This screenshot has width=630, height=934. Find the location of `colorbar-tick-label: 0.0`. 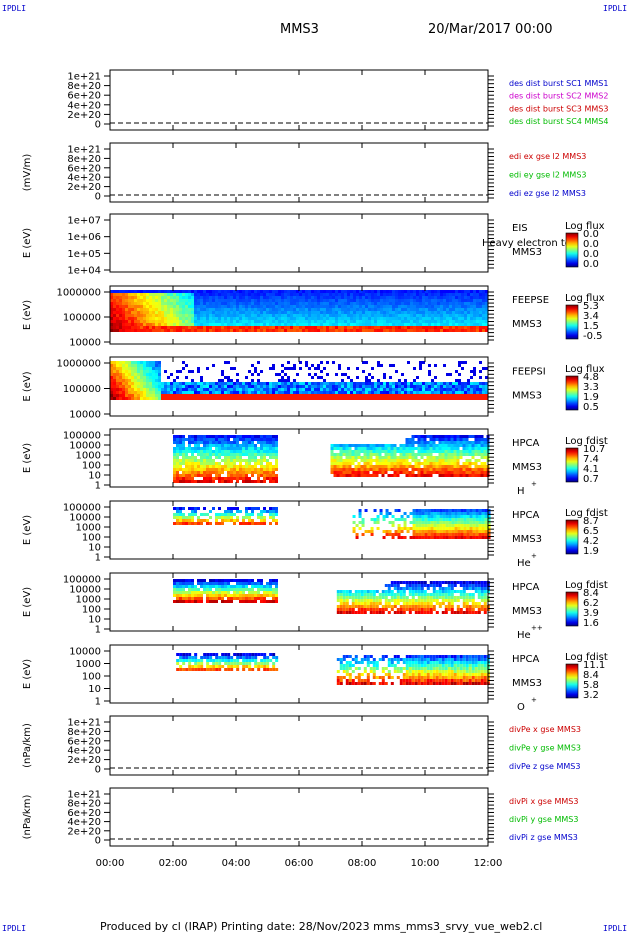

colorbar-tick-label: 0.0 is located at coordinates (591, 254).